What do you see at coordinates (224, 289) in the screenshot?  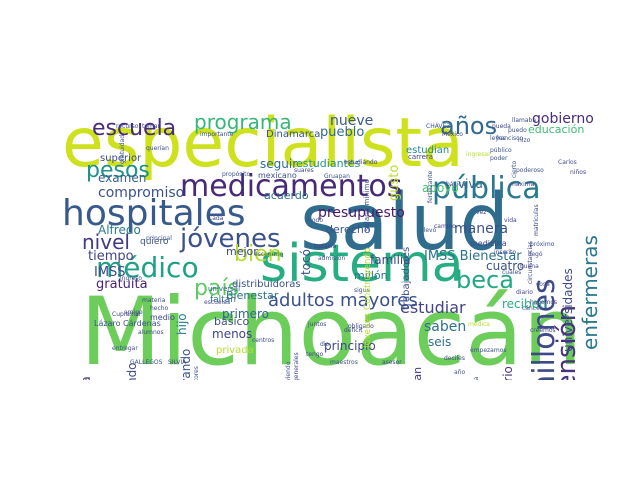 I see `word-universal: universal` at bounding box center [224, 289].